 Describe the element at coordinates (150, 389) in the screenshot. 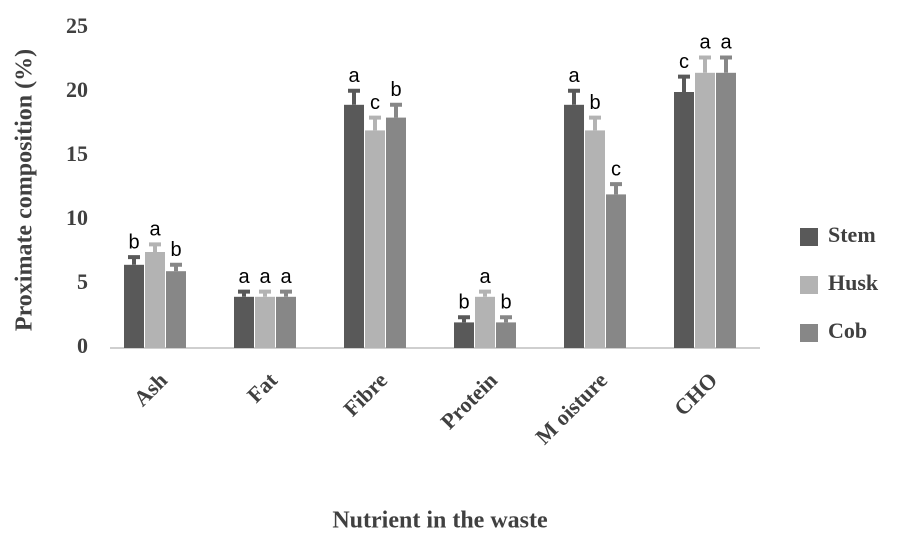

I see `x-tick-label: Ash` at that location.